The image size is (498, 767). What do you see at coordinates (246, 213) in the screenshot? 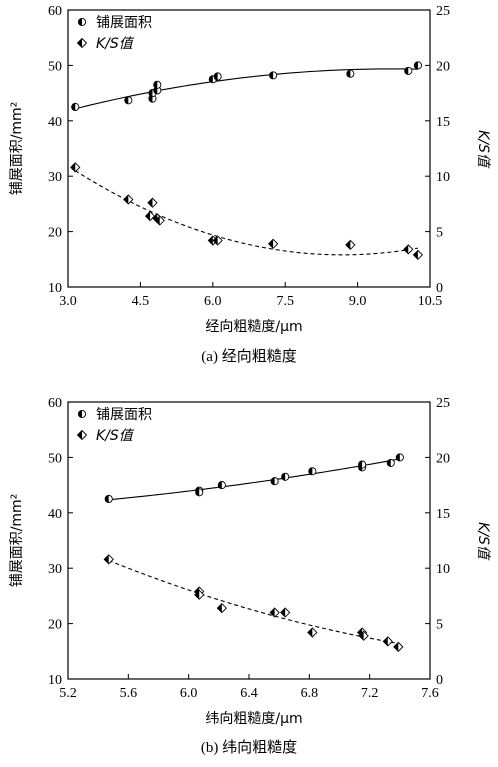
I see `fit-line-ks` at bounding box center [246, 213].